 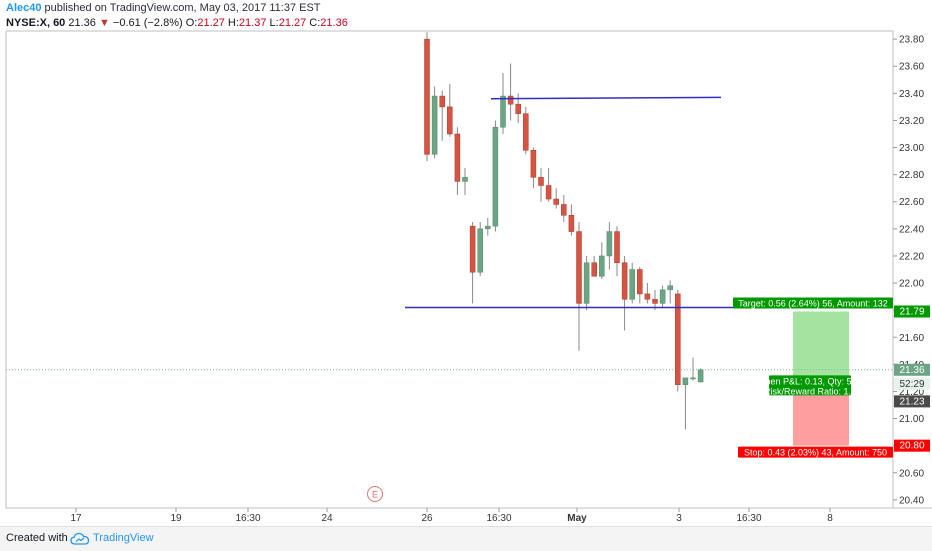 I want to click on footer: Created with TradingView, so click(x=466, y=538).